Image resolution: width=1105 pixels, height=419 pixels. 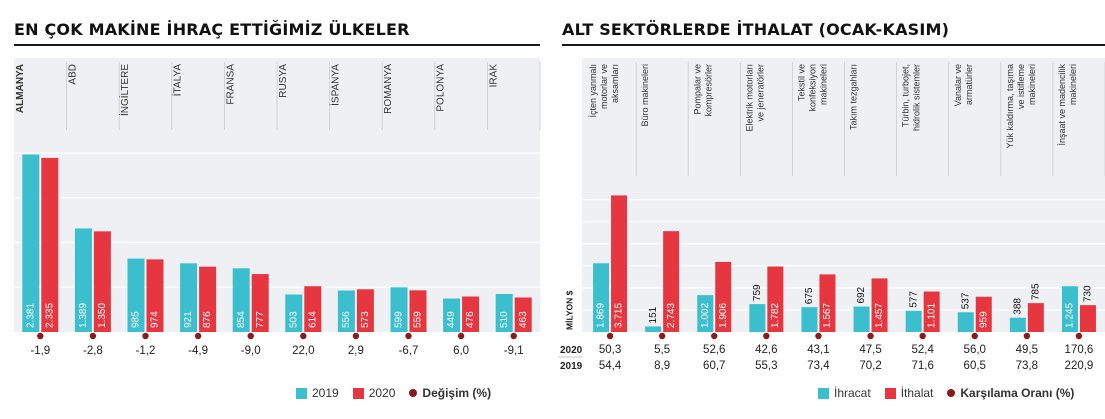 What do you see at coordinates (1062, 105) in the screenshot?
I see `right-category-label-line: İnşaat ve madencilik` at bounding box center [1062, 105].